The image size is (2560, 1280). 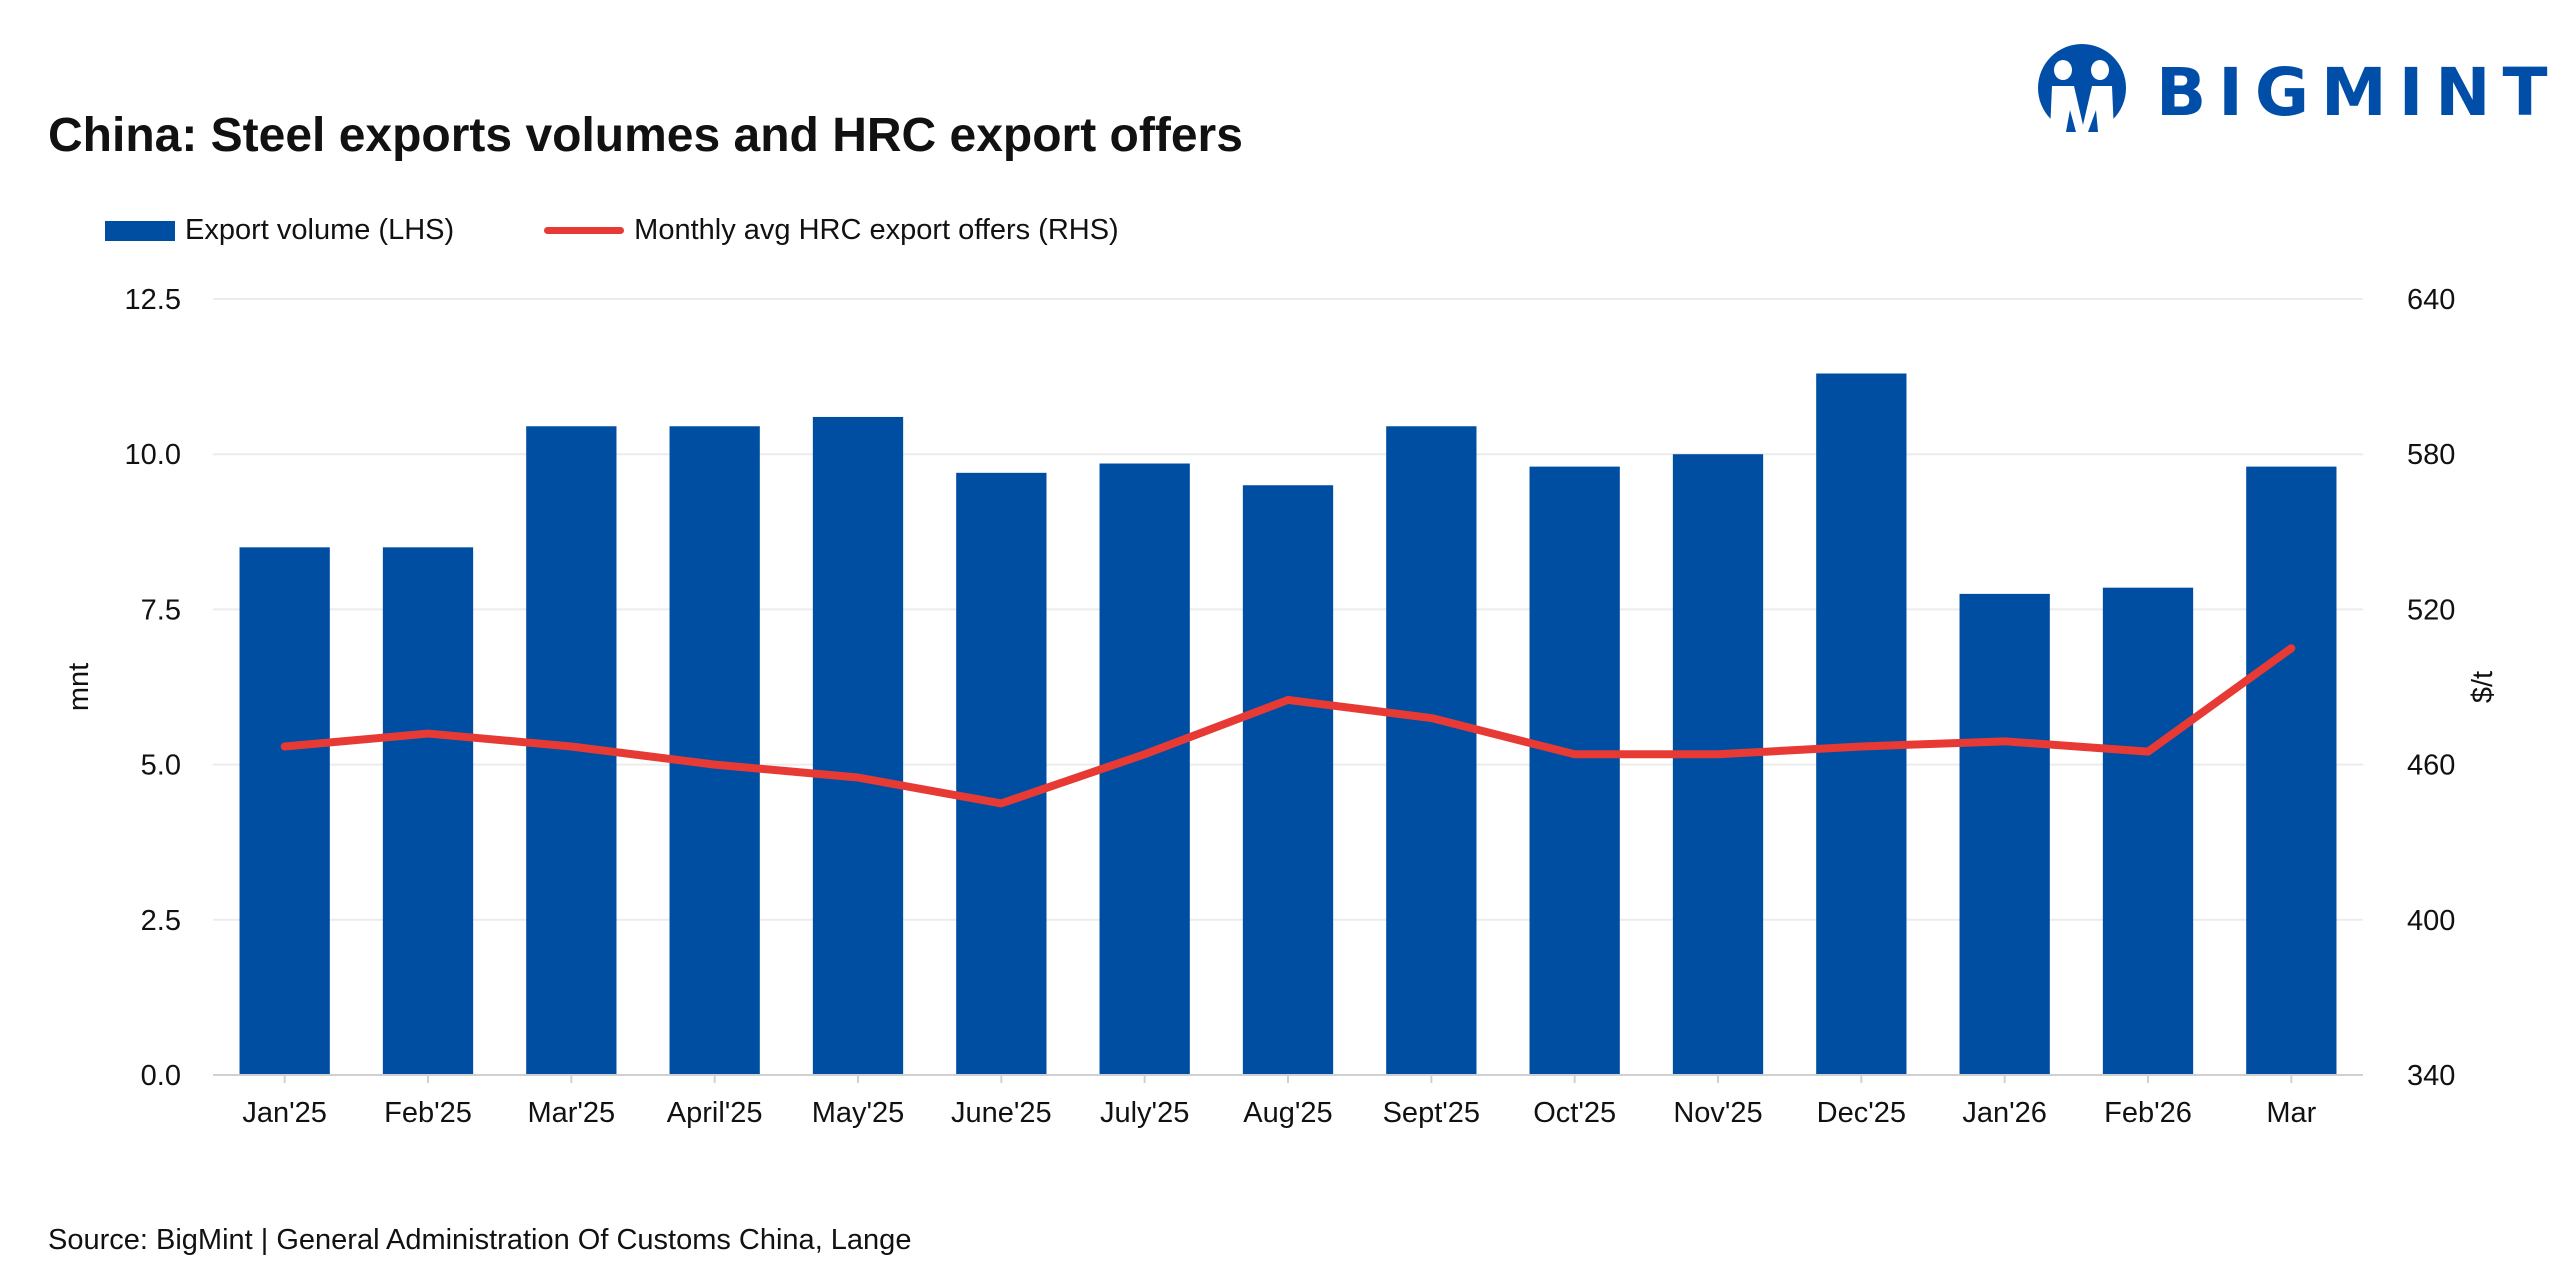 I want to click on y-tick-label: 12.5, so click(x=153, y=300).